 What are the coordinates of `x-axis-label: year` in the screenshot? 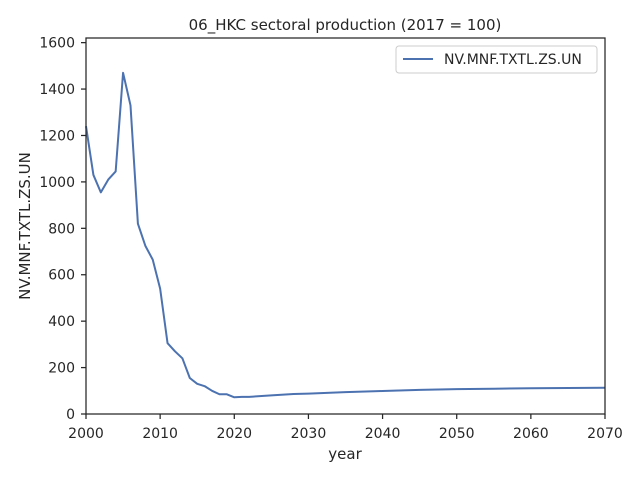 It's located at (345, 454).